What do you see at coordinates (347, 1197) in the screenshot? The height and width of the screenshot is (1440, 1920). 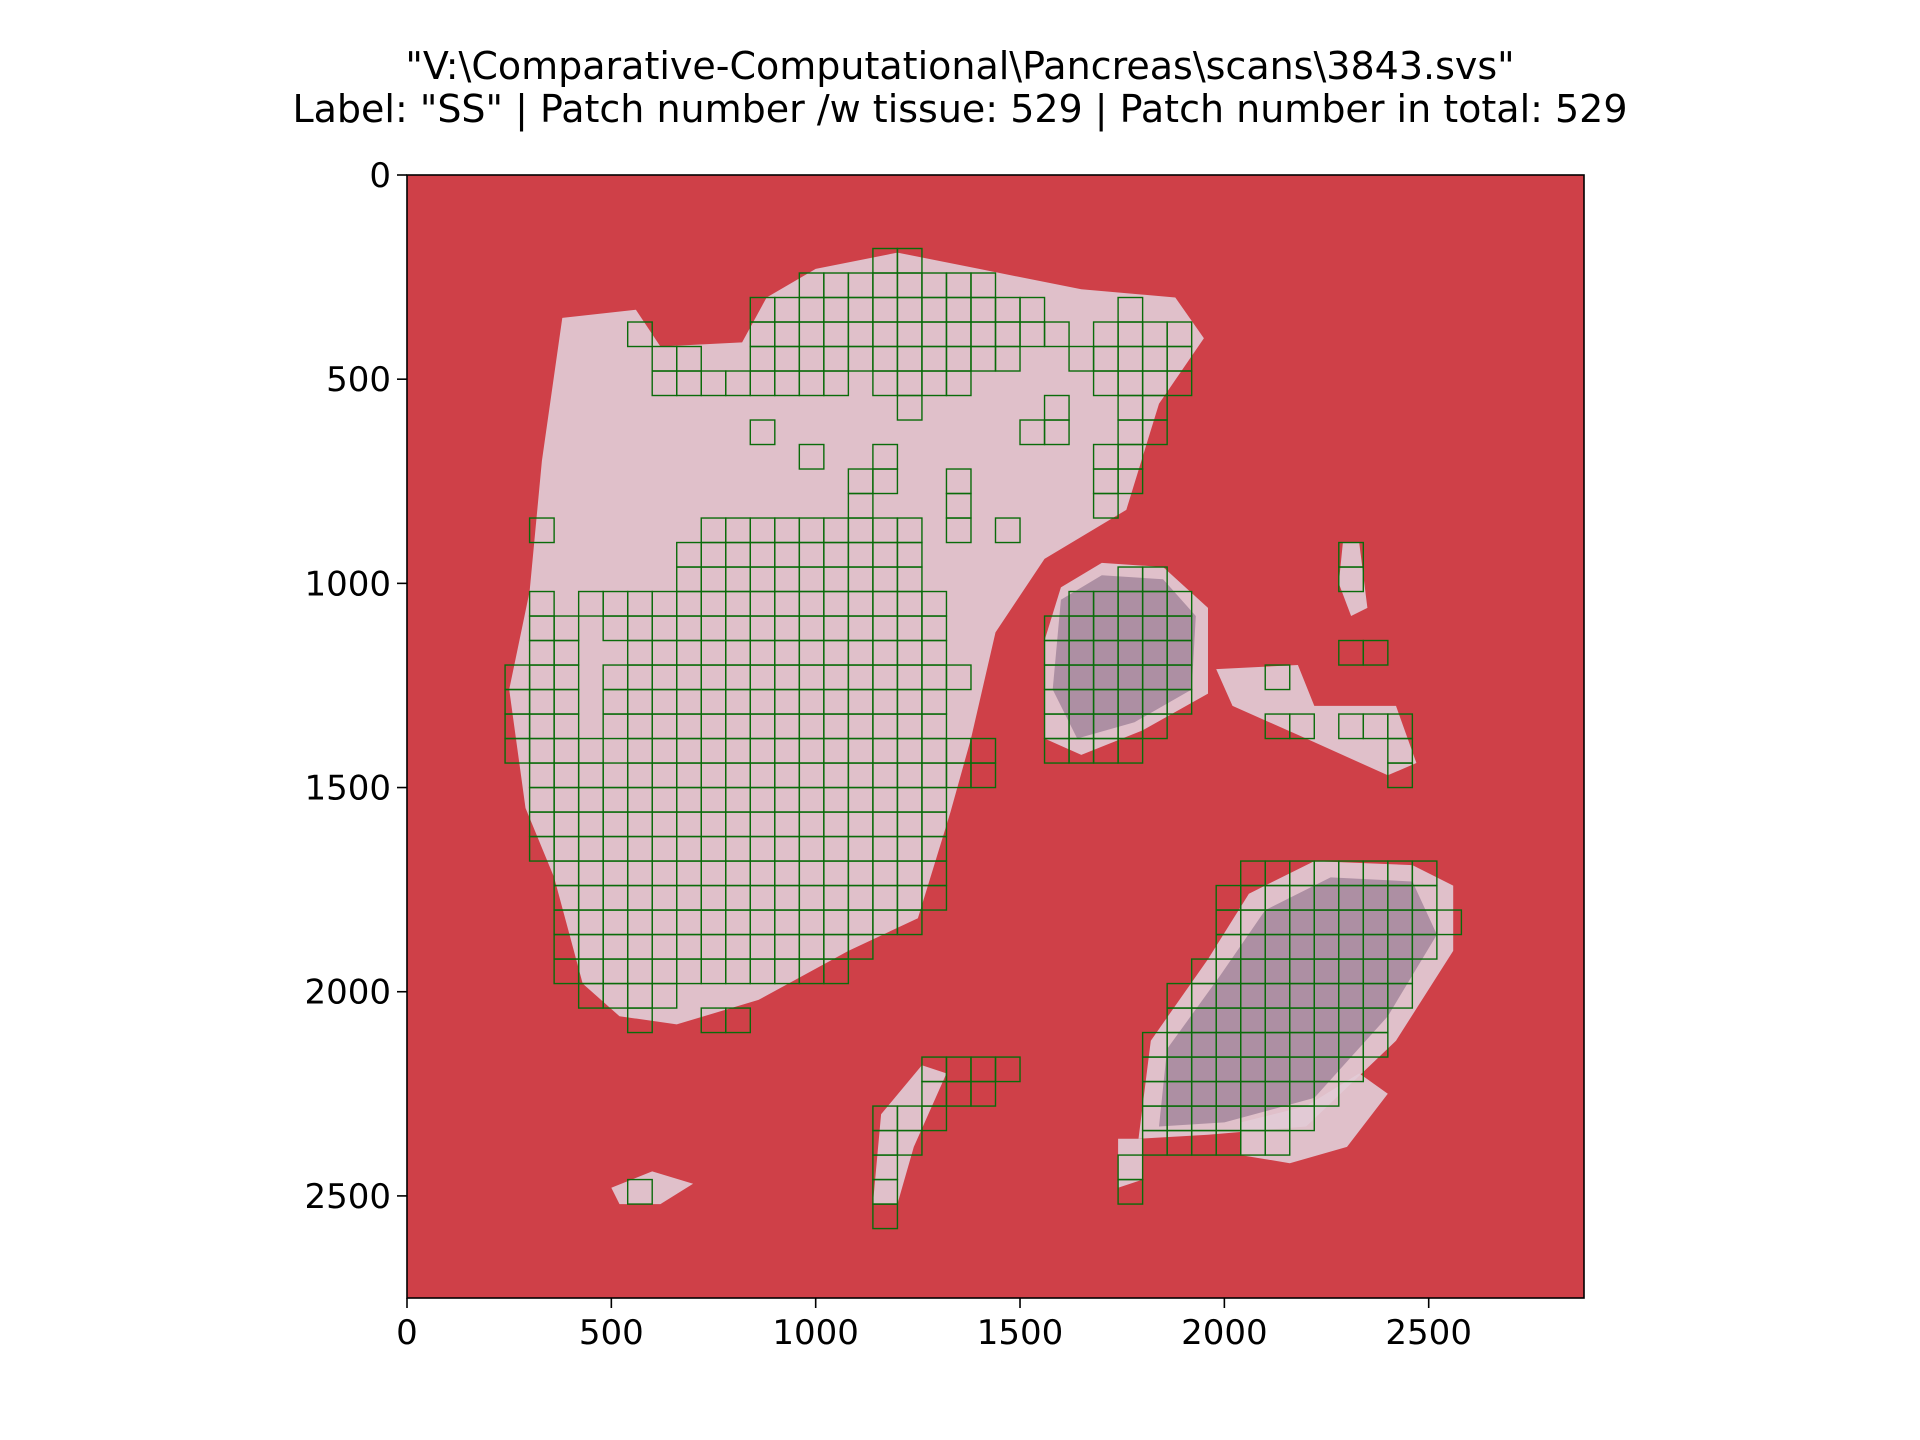 I see `y-tick-label: 2500` at bounding box center [347, 1197].